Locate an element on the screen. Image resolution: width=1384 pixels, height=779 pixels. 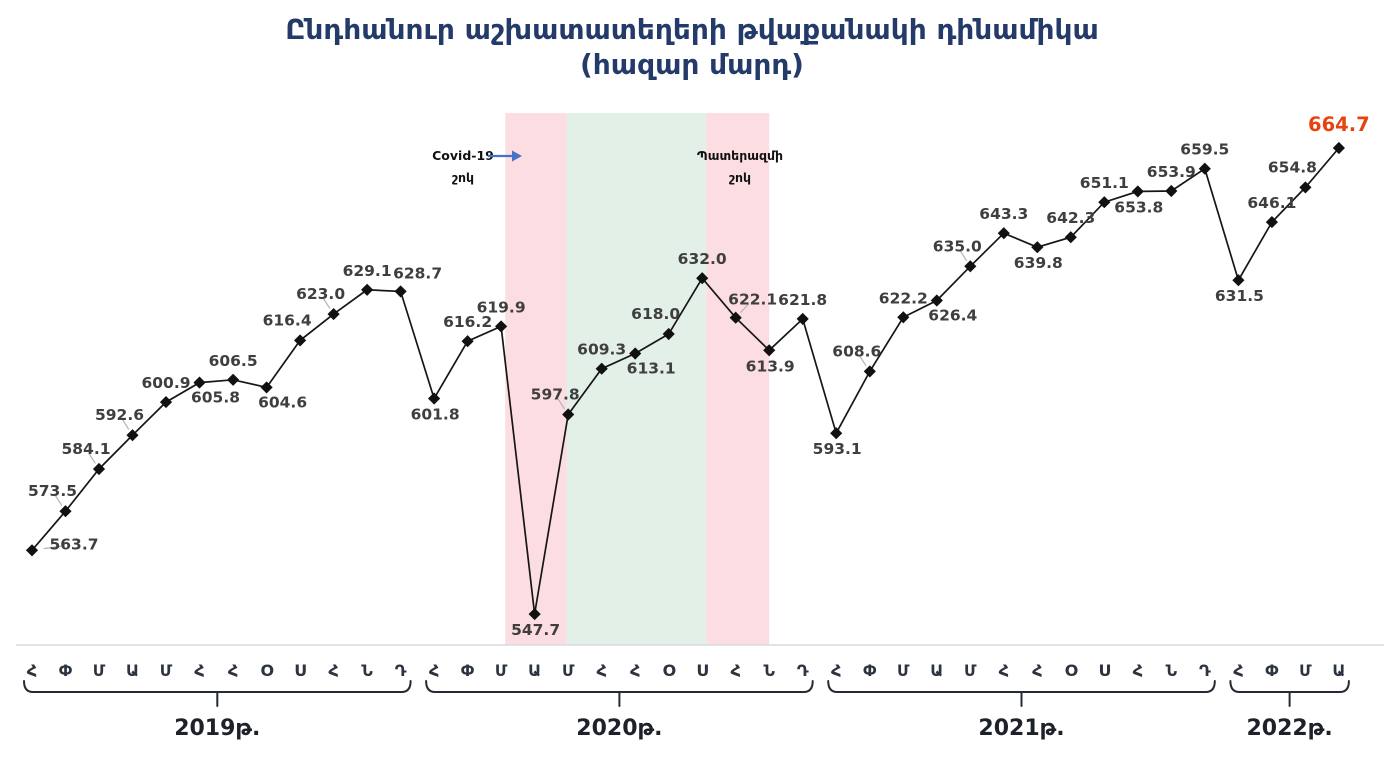
data-label: 653.8 is located at coordinates (1138, 207).